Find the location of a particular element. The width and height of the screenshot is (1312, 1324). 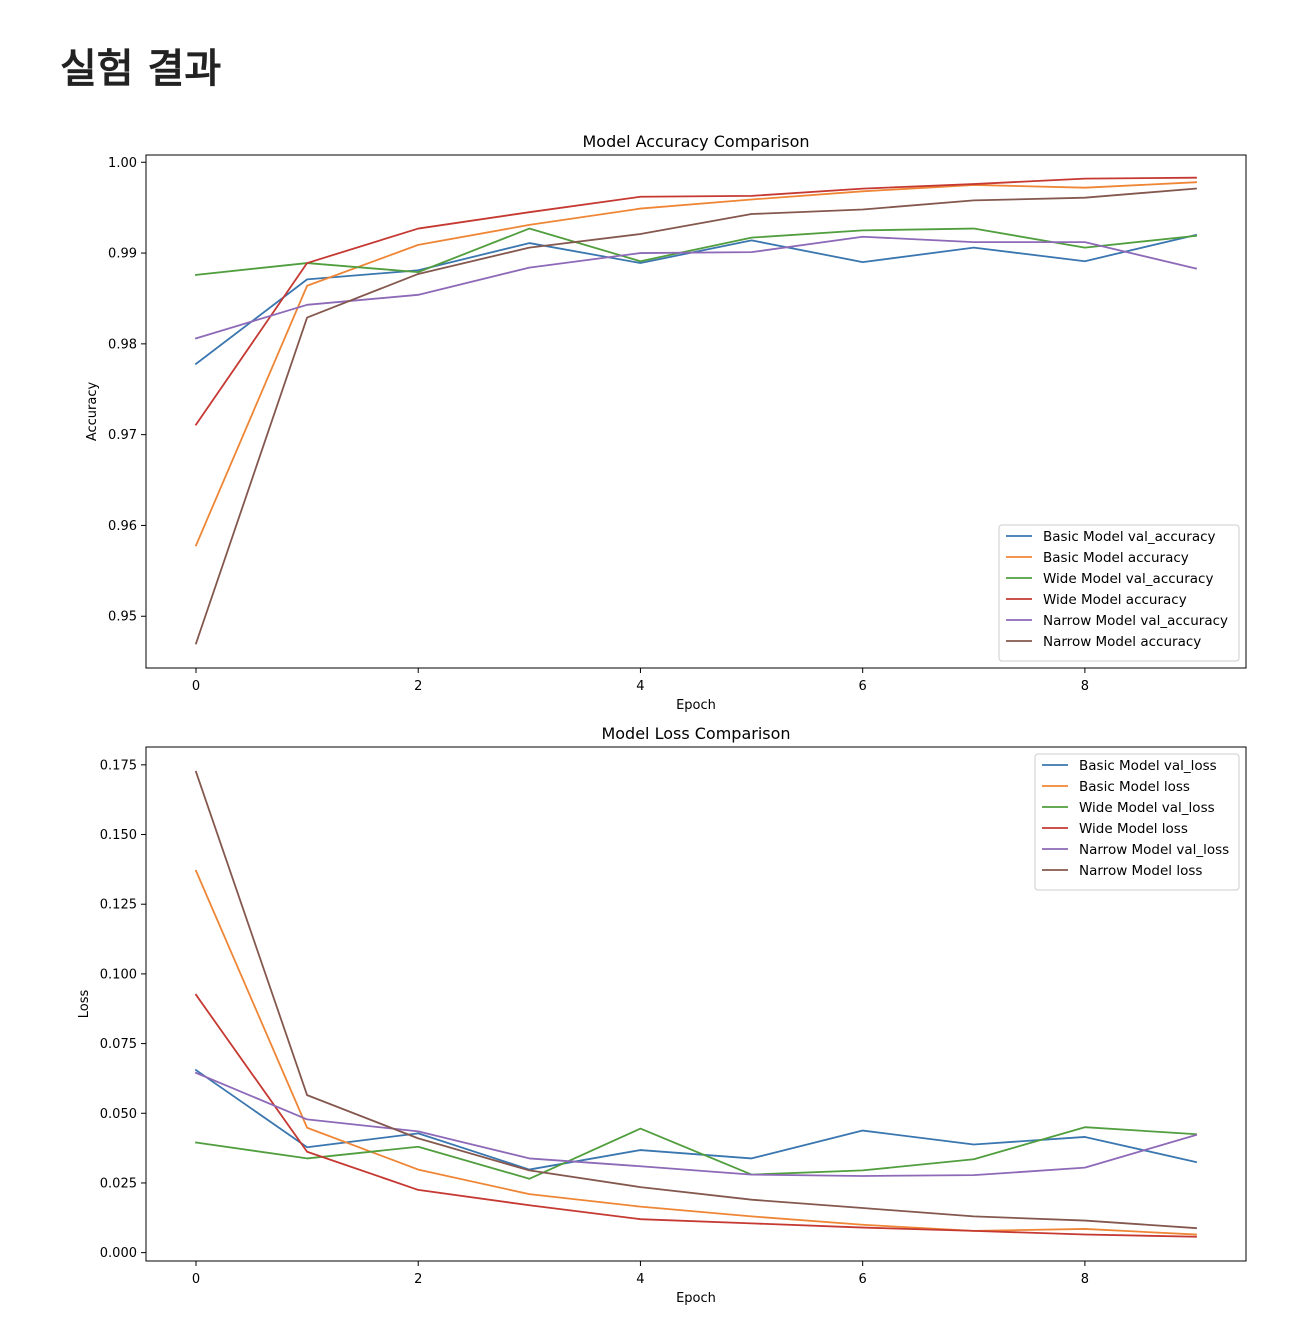

y-tick-label: 0.98 is located at coordinates (122, 344).